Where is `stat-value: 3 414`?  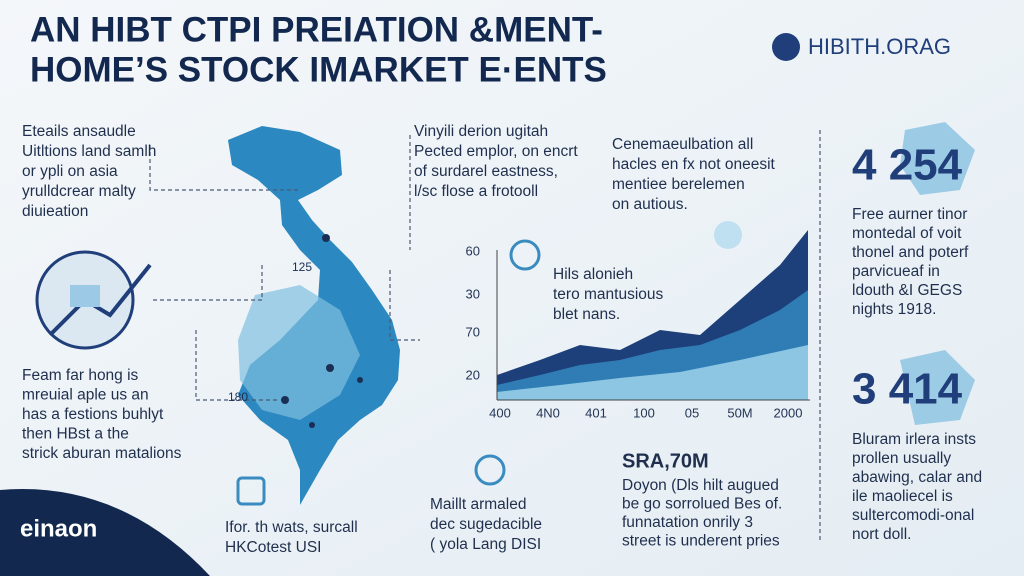
stat-value: 3 414 is located at coordinates (907, 389).